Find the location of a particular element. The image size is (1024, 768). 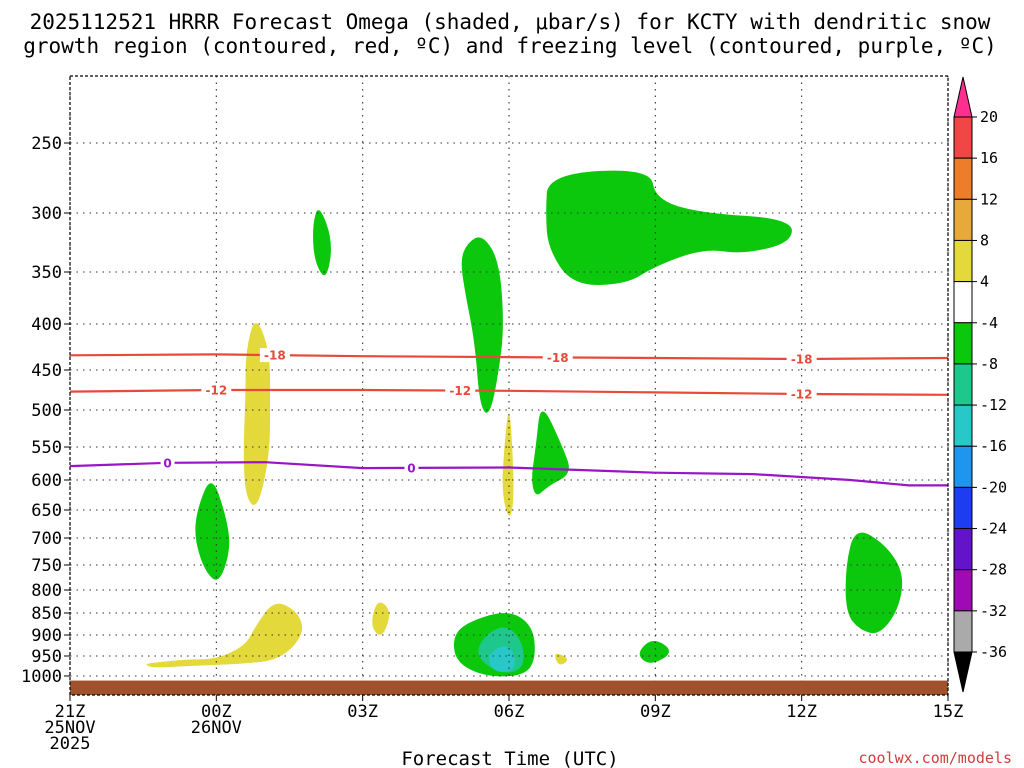

isotherm-minus18-label-0: -18 is located at coordinates (275, 356).